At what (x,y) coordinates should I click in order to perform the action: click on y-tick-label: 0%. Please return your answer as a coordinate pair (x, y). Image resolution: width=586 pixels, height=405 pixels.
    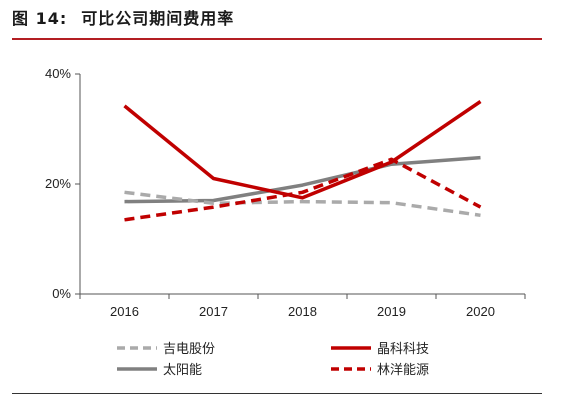
    Looking at the image, I should click on (61, 293).